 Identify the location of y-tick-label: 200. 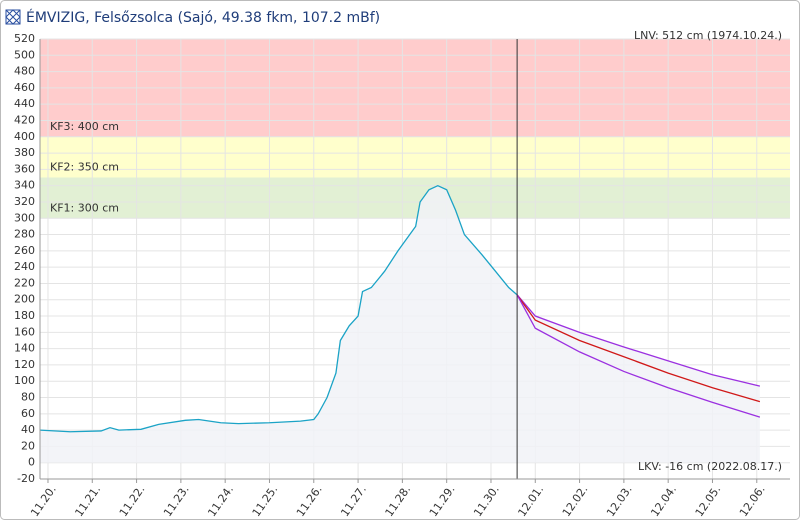
(24, 299).